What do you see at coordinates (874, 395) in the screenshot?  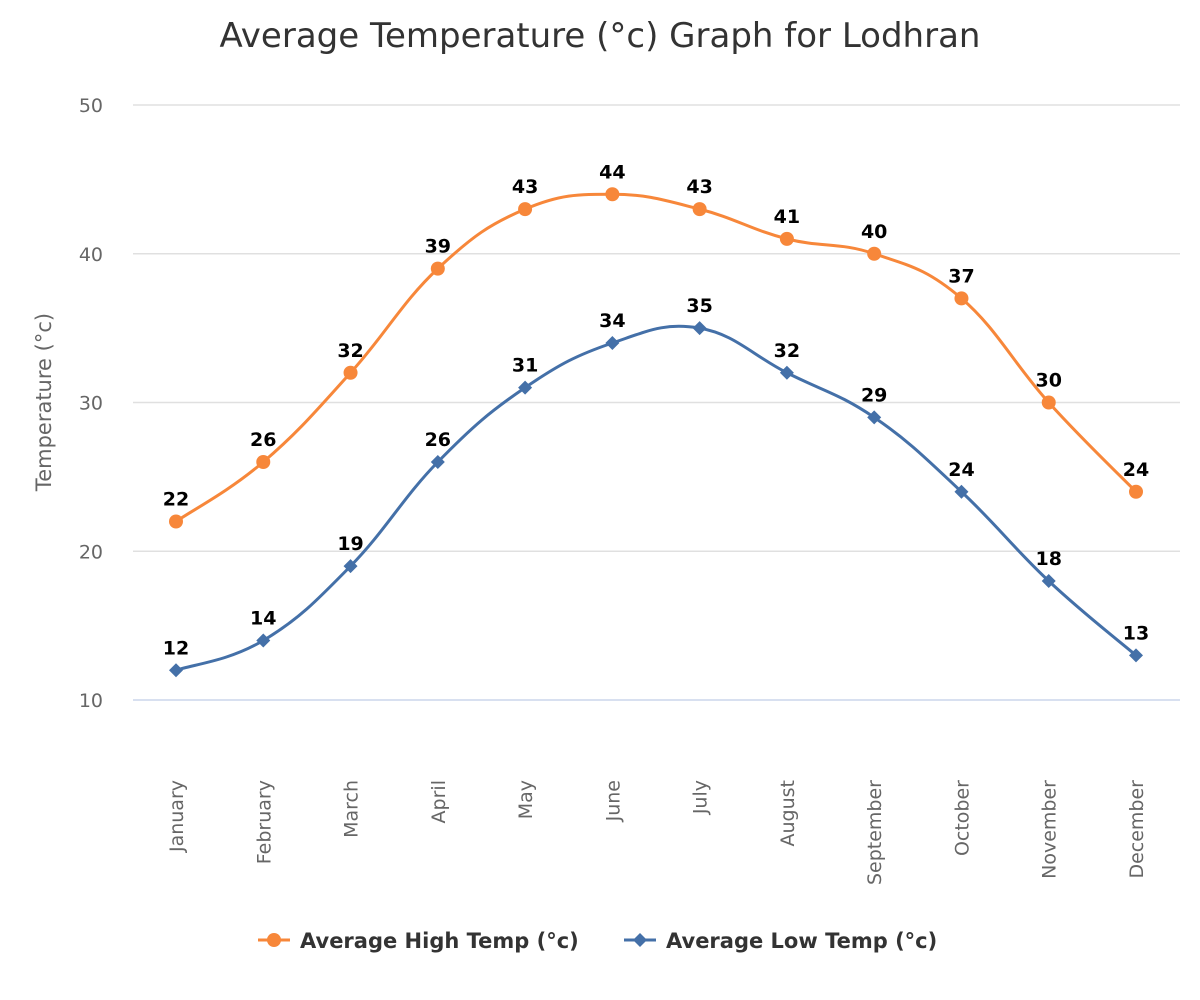 I see `data-label: 29` at bounding box center [874, 395].